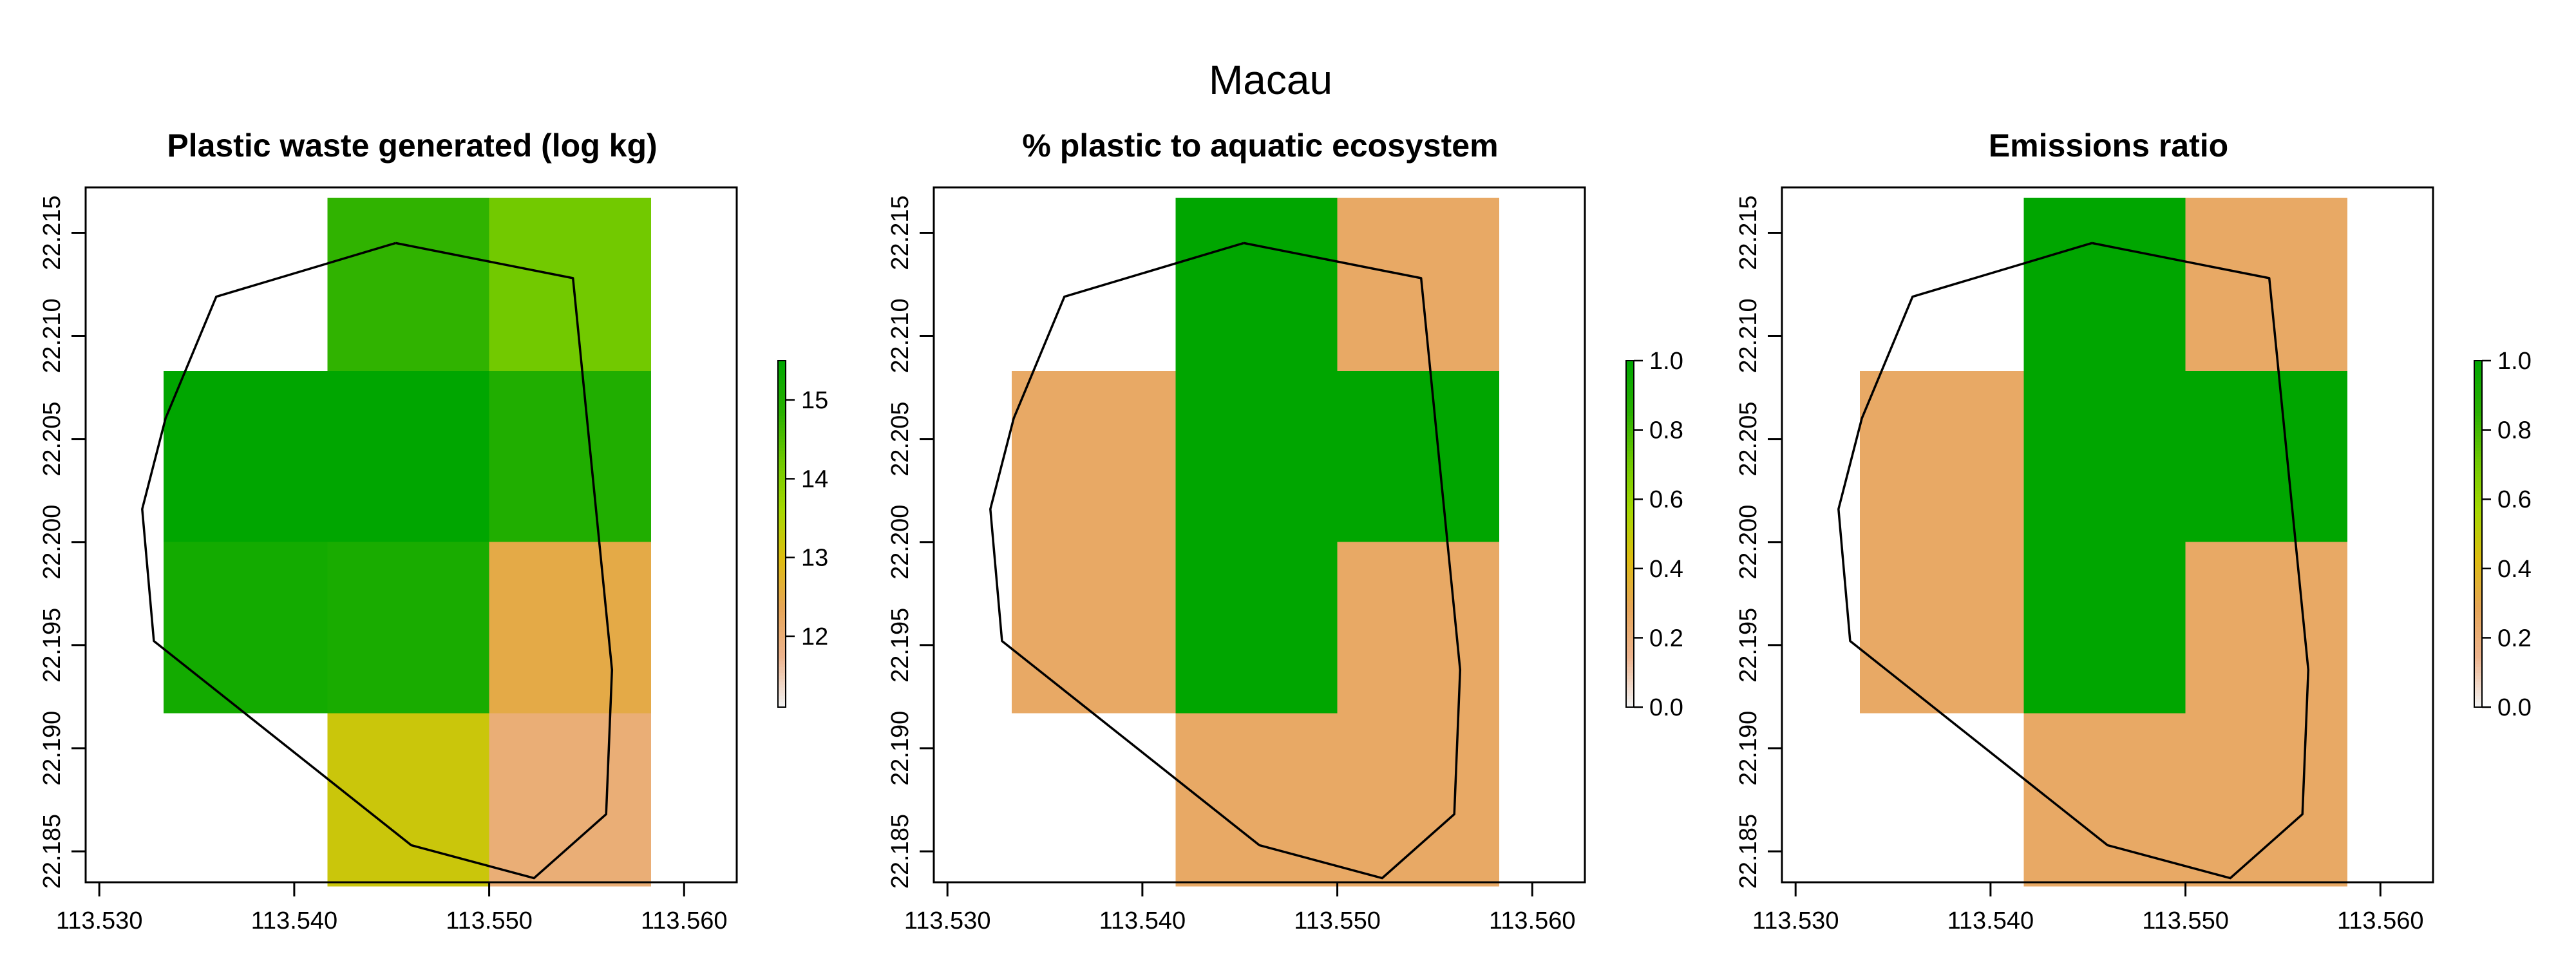 This screenshot has height=966, width=2576. Describe the element at coordinates (2514, 570) in the screenshot. I see `legend-tick-label: 0.4` at that location.